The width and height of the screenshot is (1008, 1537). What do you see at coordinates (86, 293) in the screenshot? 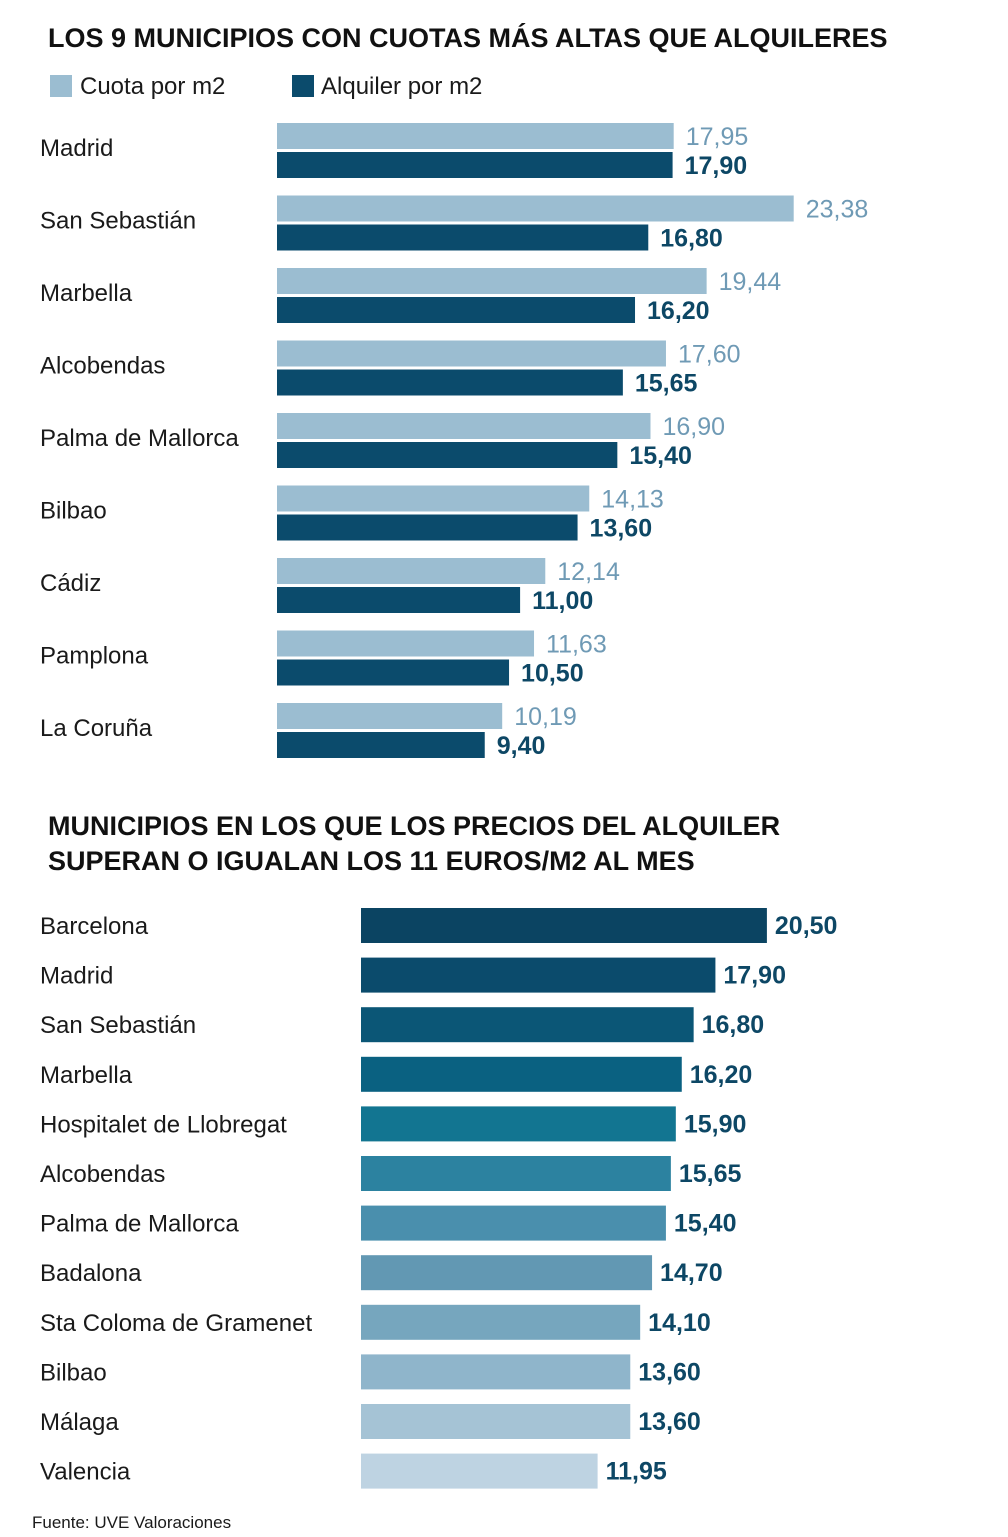
I see `chart1-category-label: Marbella` at bounding box center [86, 293].